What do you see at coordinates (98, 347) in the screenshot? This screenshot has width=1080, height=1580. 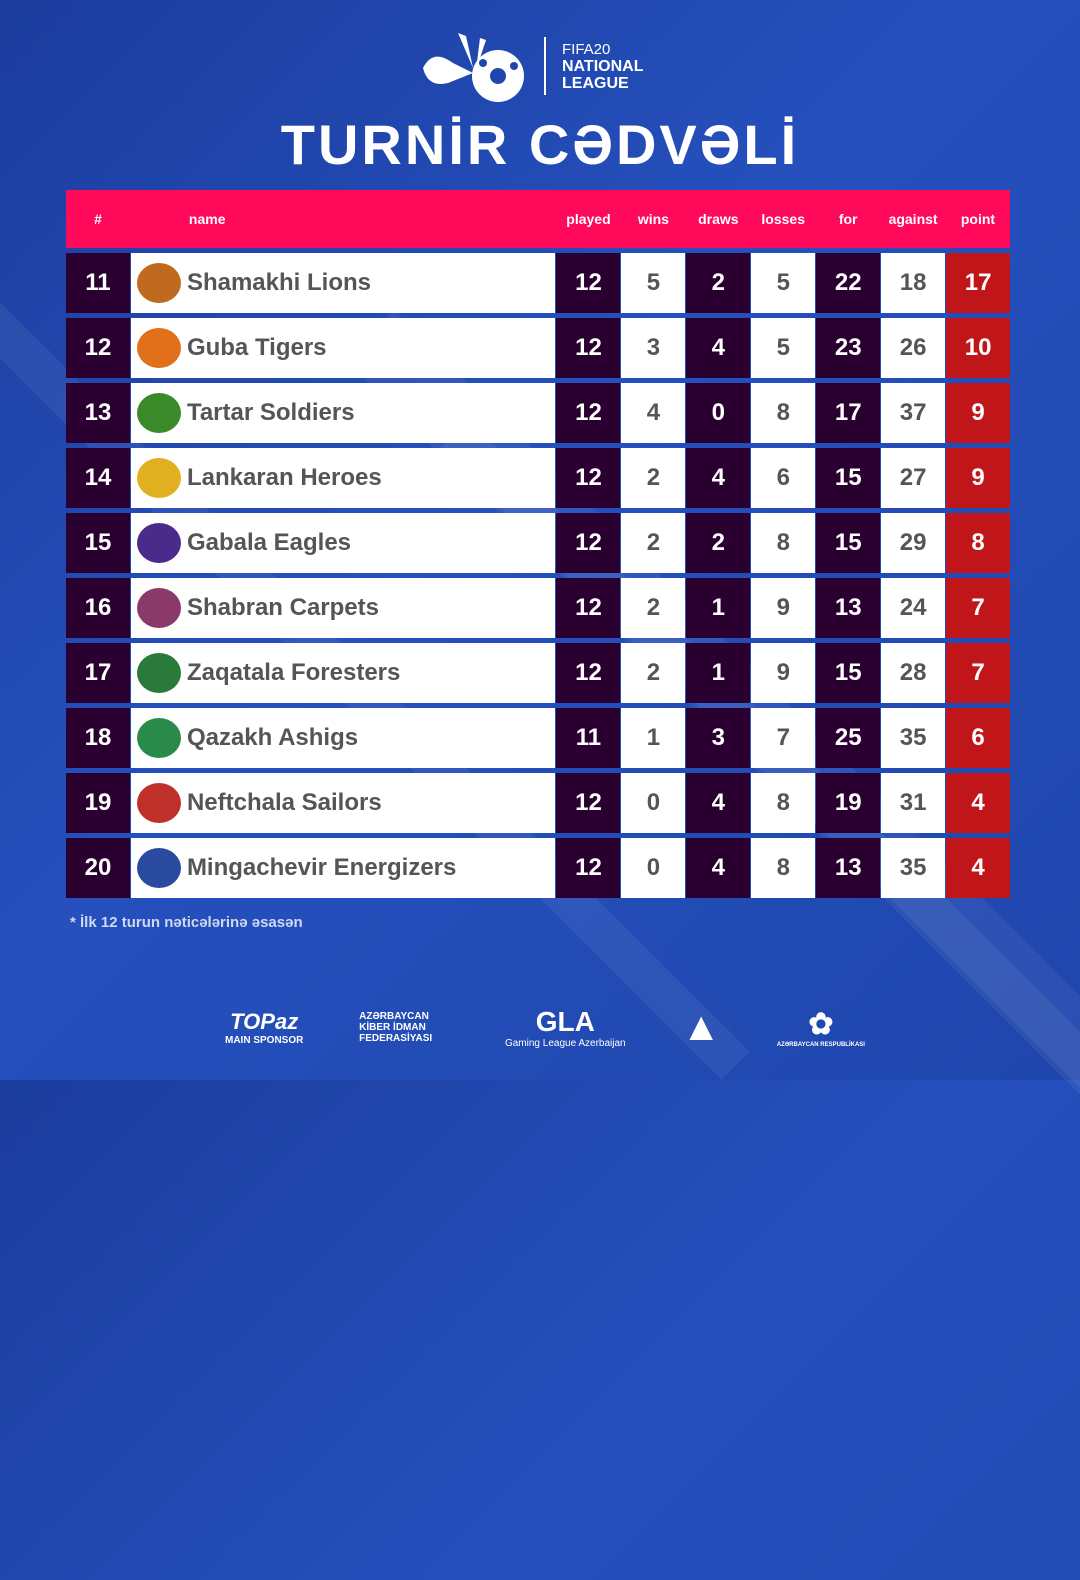 I see `team-pos: 12` at bounding box center [98, 347].